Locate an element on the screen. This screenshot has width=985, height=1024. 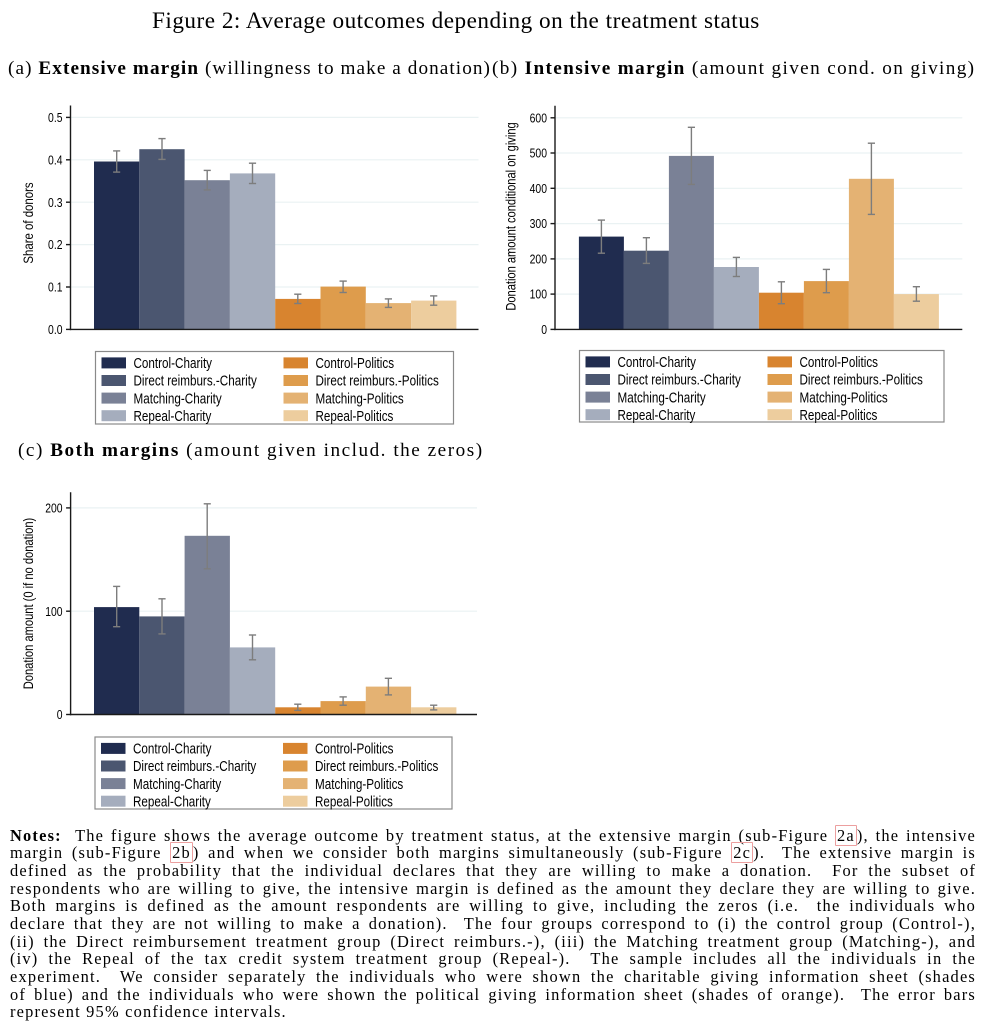
svg-text: 0.2 is located at coordinates (55, 245).